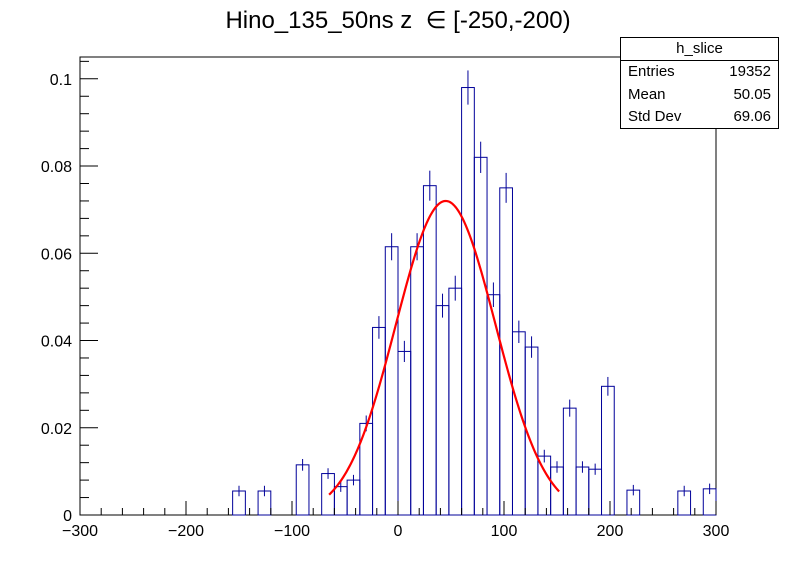 The height and width of the screenshot is (572, 796). Describe the element at coordinates (504, 531) in the screenshot. I see `x-tick-label: 100` at that location.